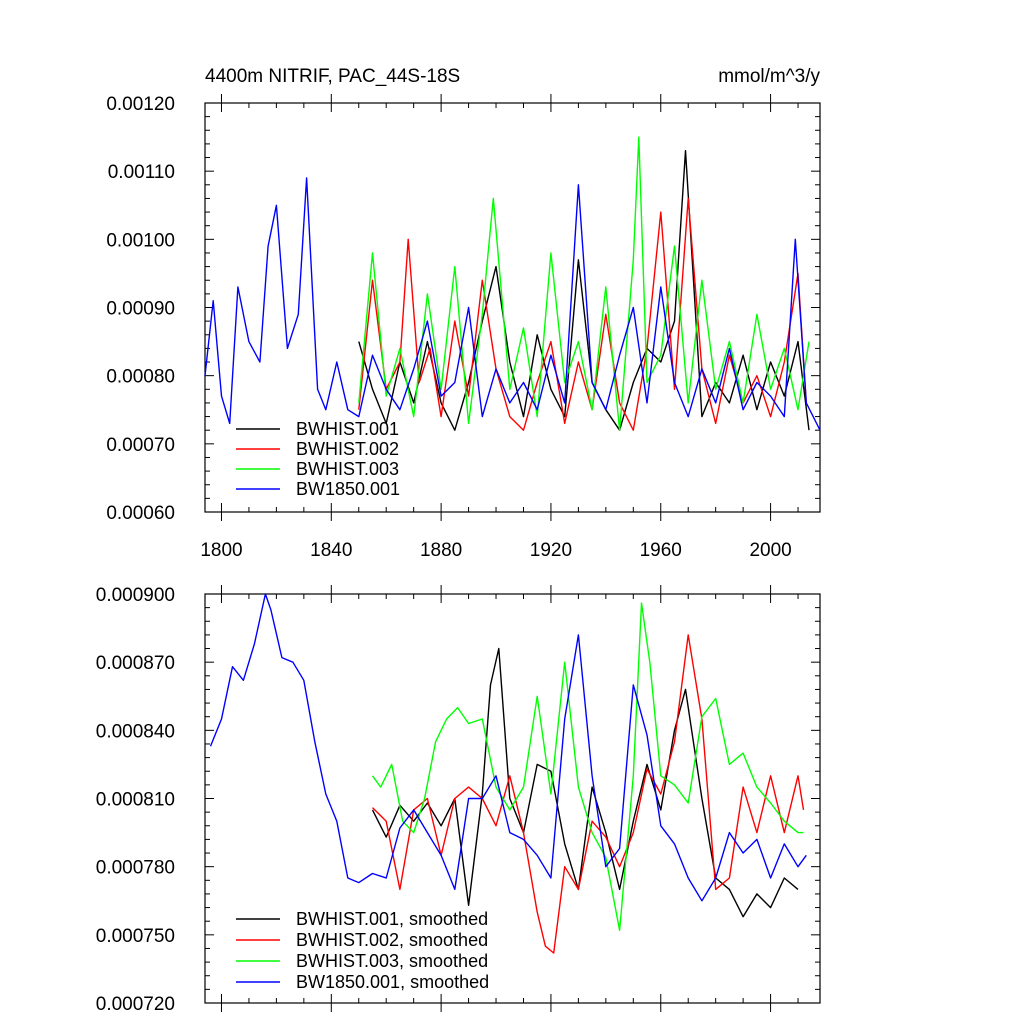 This screenshot has width=1024, height=1024. Describe the element at coordinates (392, 940) in the screenshot. I see `legend-label: BWHIST.002, smoothed` at that location.